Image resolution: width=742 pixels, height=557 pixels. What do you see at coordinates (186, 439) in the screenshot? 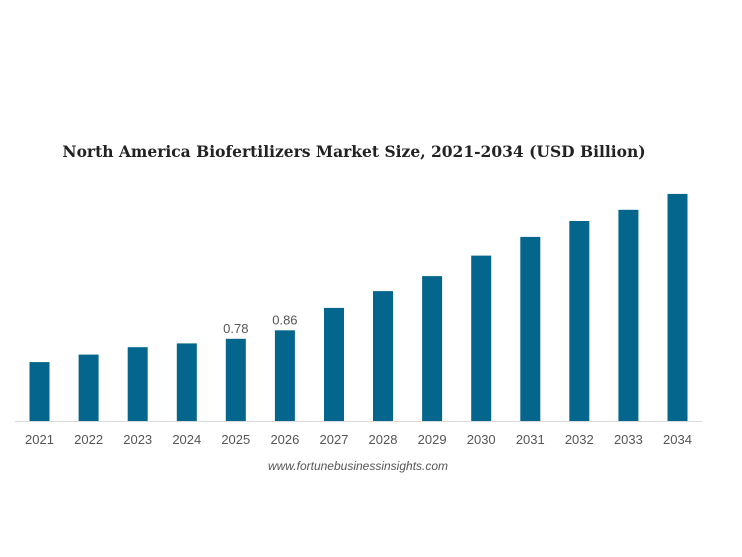
I see `x-tick-2024: 2024` at bounding box center [186, 439].